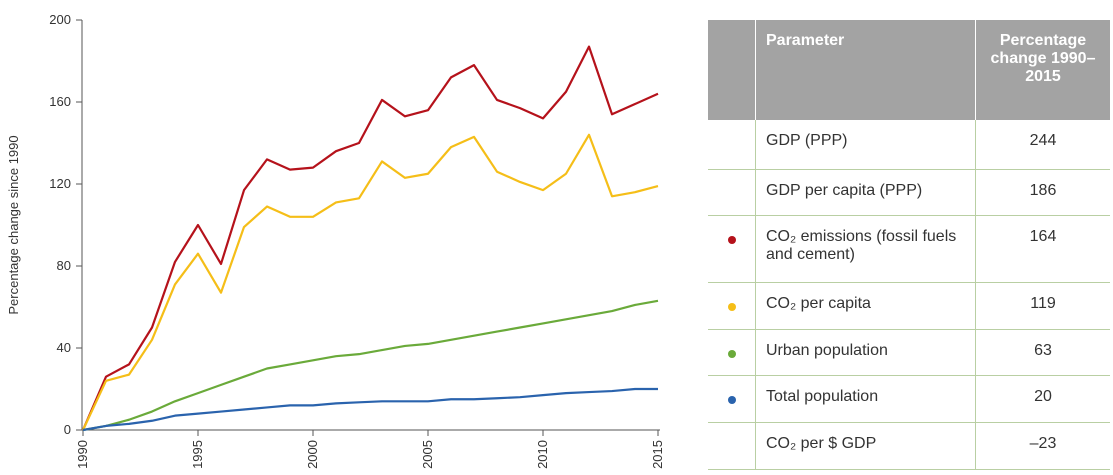 The height and width of the screenshot is (475, 1113). I want to click on x-tick-label: 2000, so click(312, 454).